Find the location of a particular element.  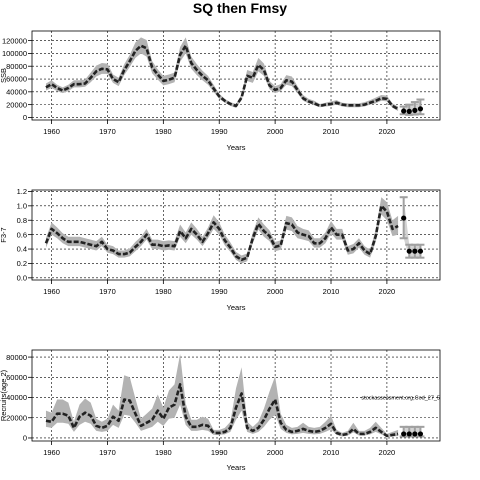

y-tick-label: 0.4 is located at coordinates (22, 249).